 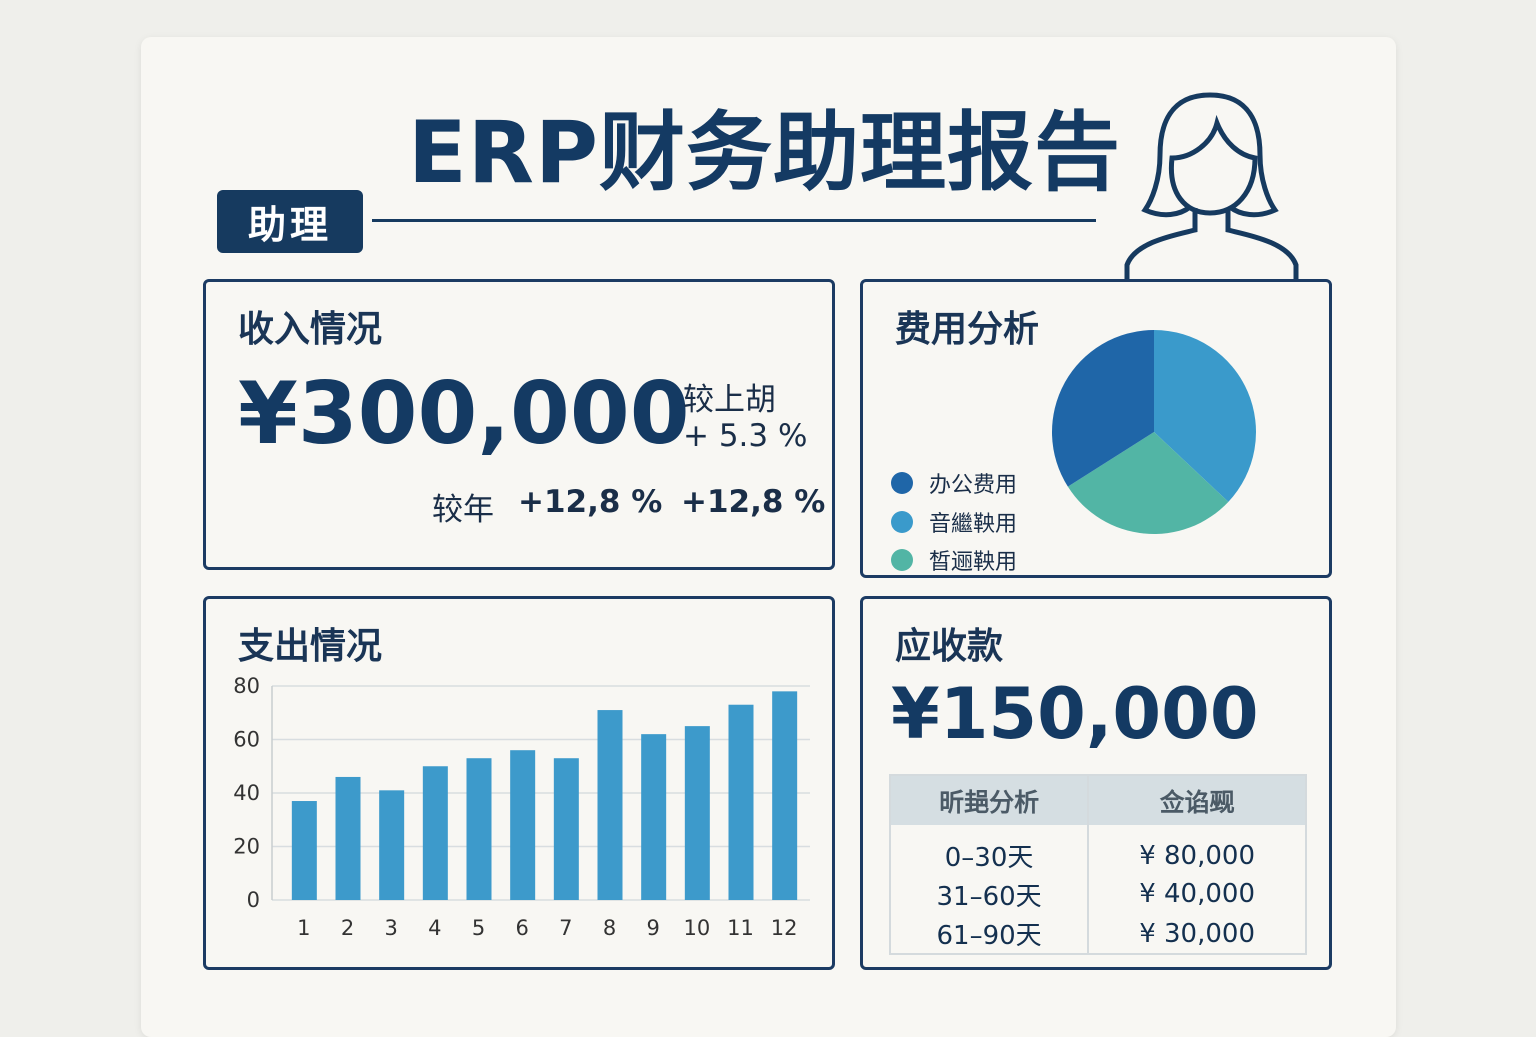 What do you see at coordinates (1196, 800) in the screenshot?
I see `table-header: 佥谄觋` at bounding box center [1196, 800].